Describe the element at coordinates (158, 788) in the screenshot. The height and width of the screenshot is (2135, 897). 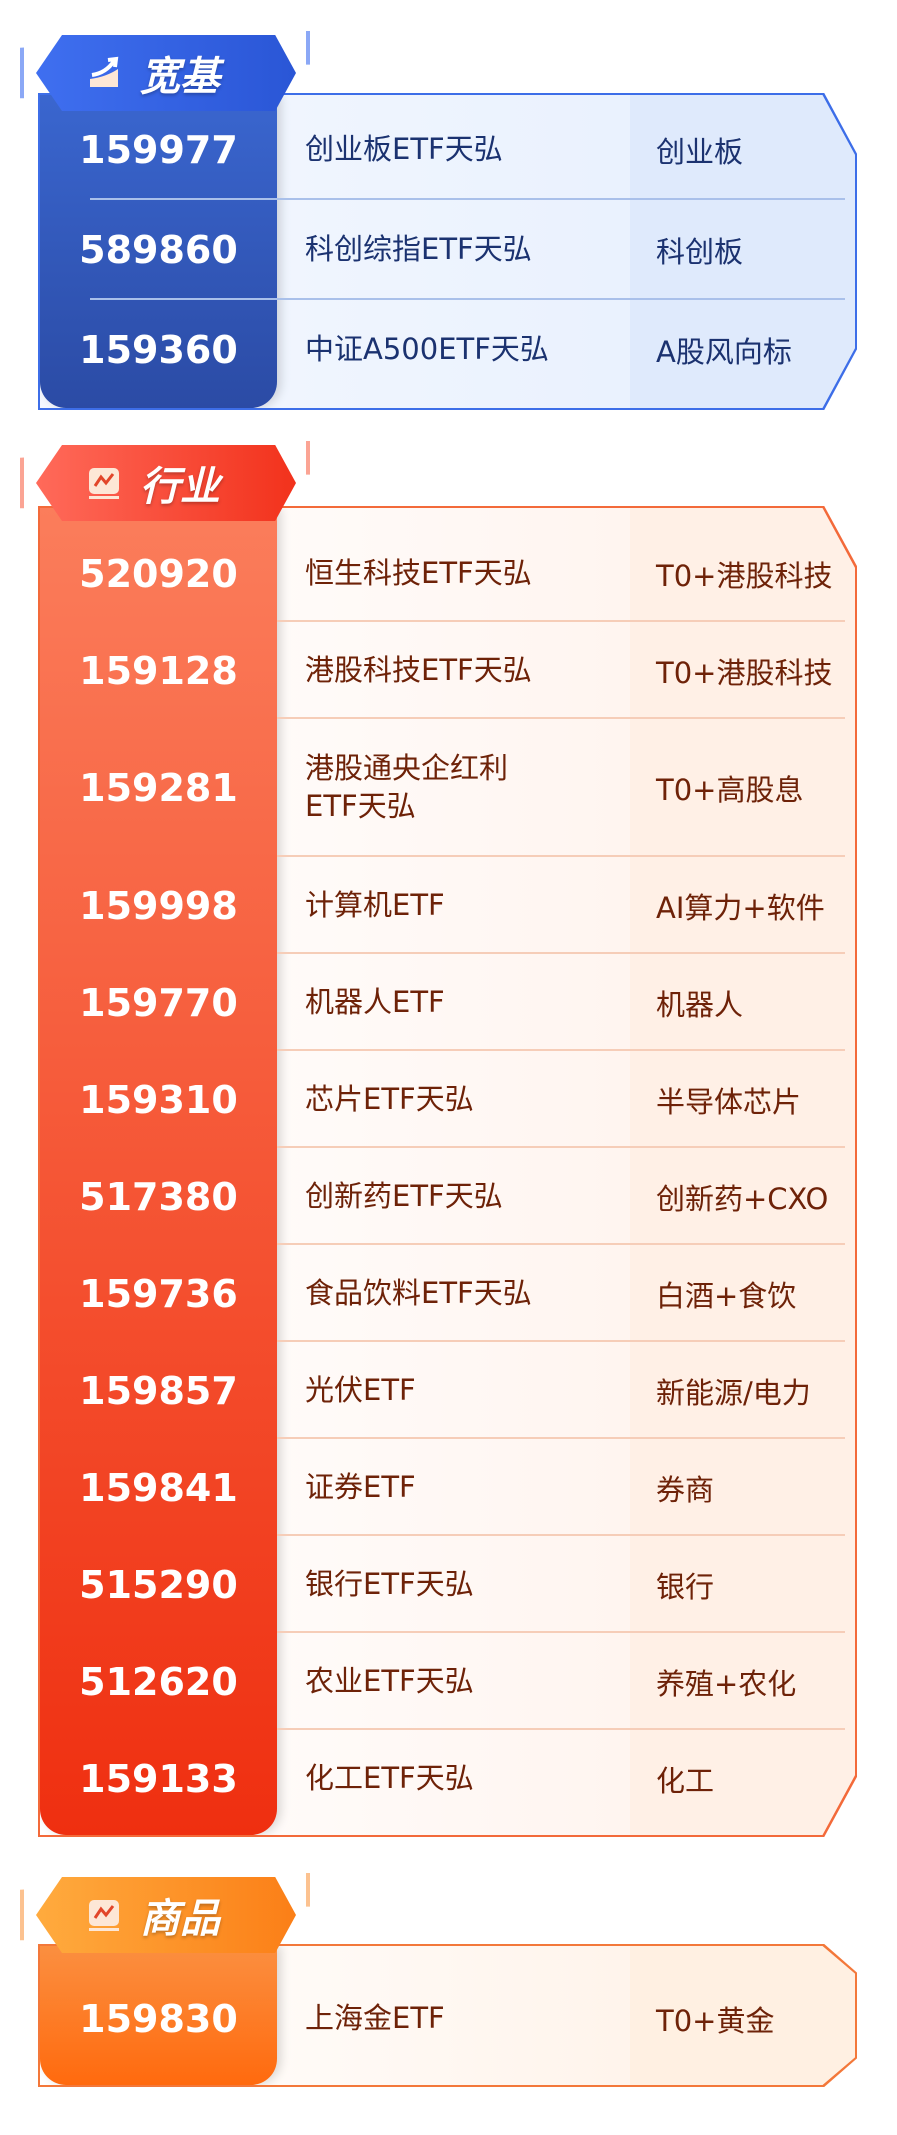
I see `fund-code: 159281` at that location.